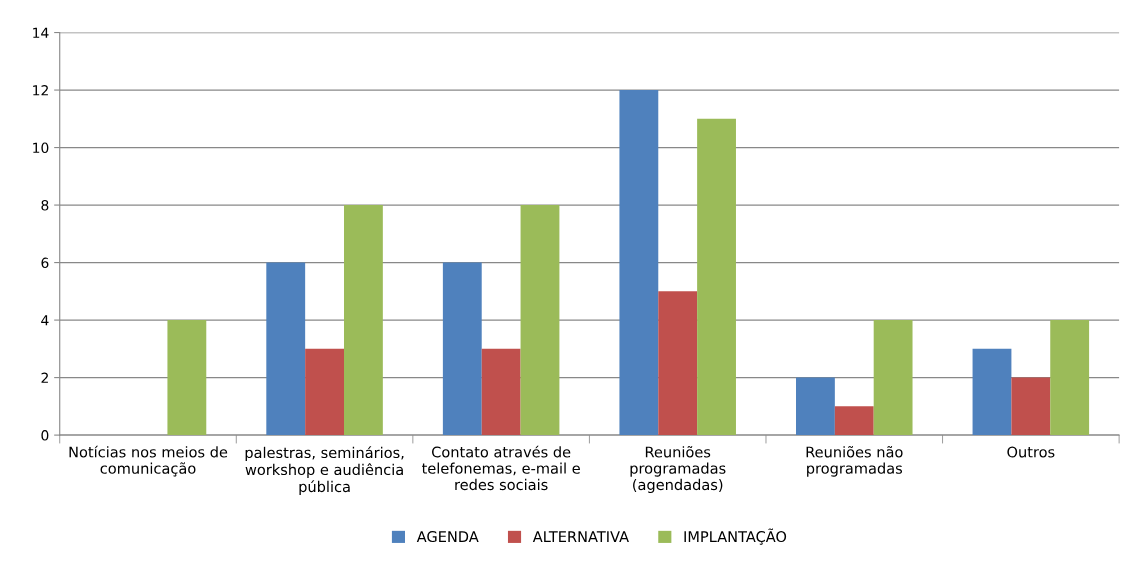 The width and height of the screenshot is (1127, 571). I want to click on x-tick-label: Outros, so click(1031, 452).